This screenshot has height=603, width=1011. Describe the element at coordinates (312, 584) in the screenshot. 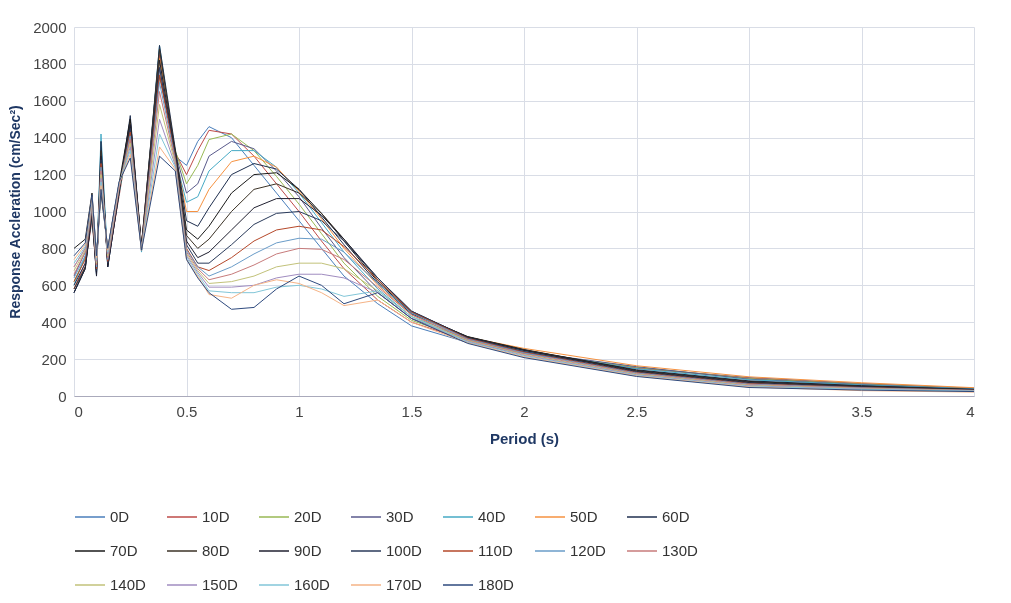

I see `legend-label: 160D` at that location.